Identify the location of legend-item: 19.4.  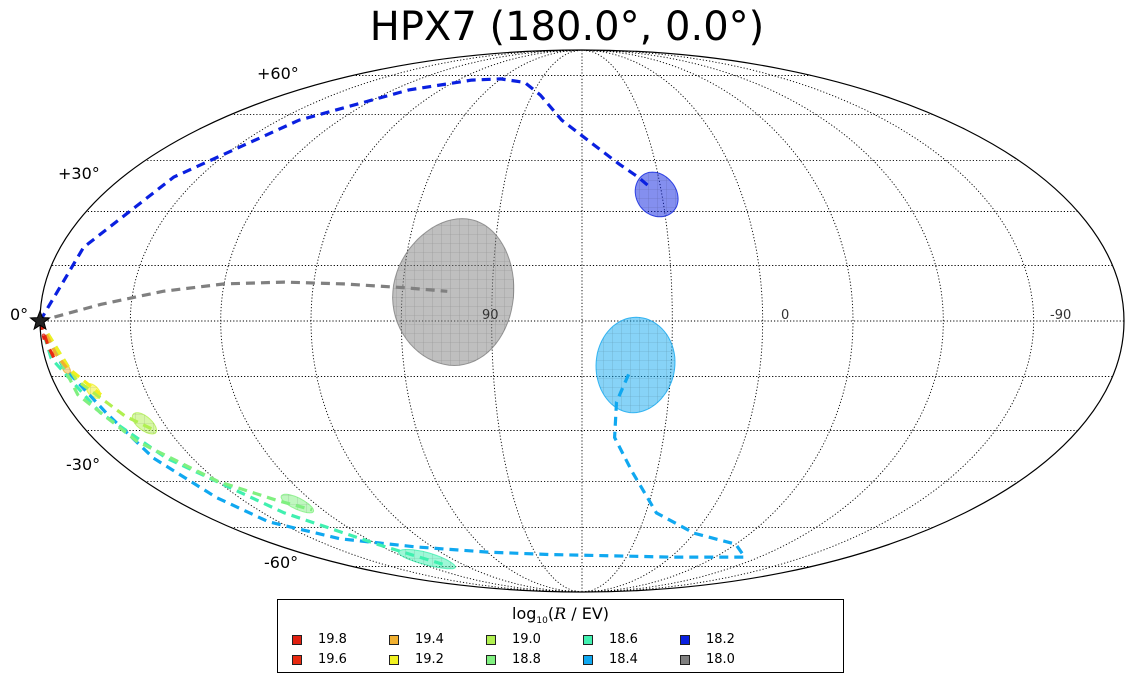
(416, 639).